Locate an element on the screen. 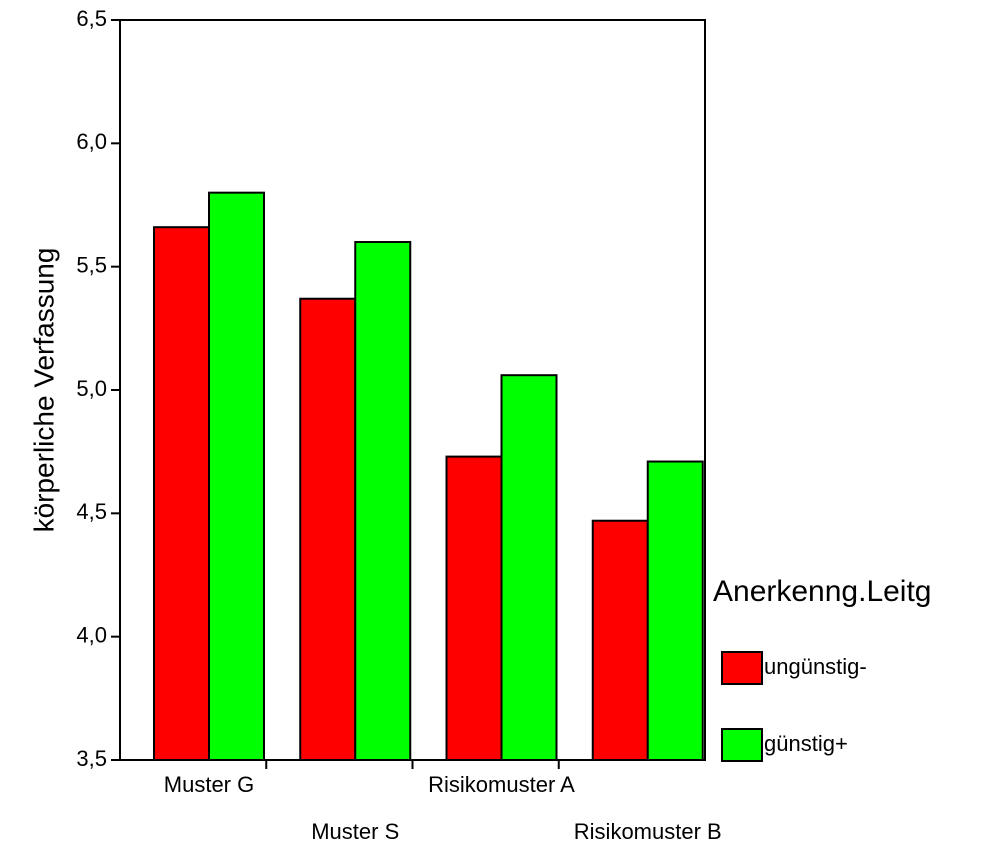 This screenshot has height=848, width=981. legend-title: Anerkenng.Leitg is located at coordinates (822, 591).